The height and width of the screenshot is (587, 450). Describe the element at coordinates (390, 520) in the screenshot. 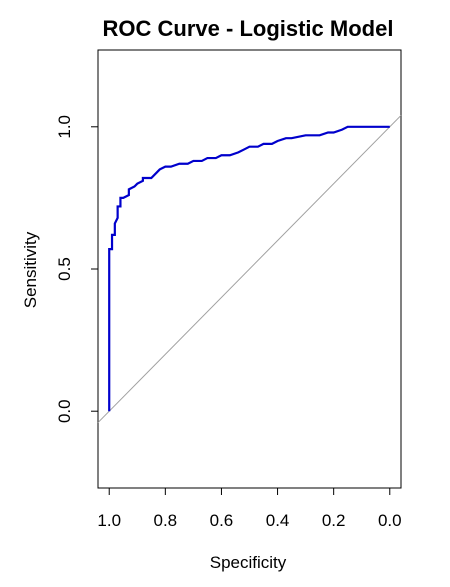

I see `x-tick-label: 0.0` at that location.